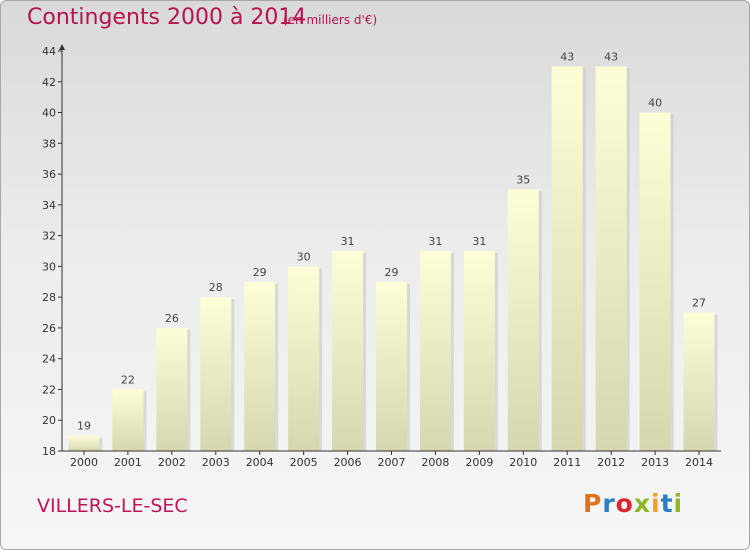 Image resolution: width=750 pixels, height=550 pixels. I want to click on logo-letter: t, so click(667, 503).